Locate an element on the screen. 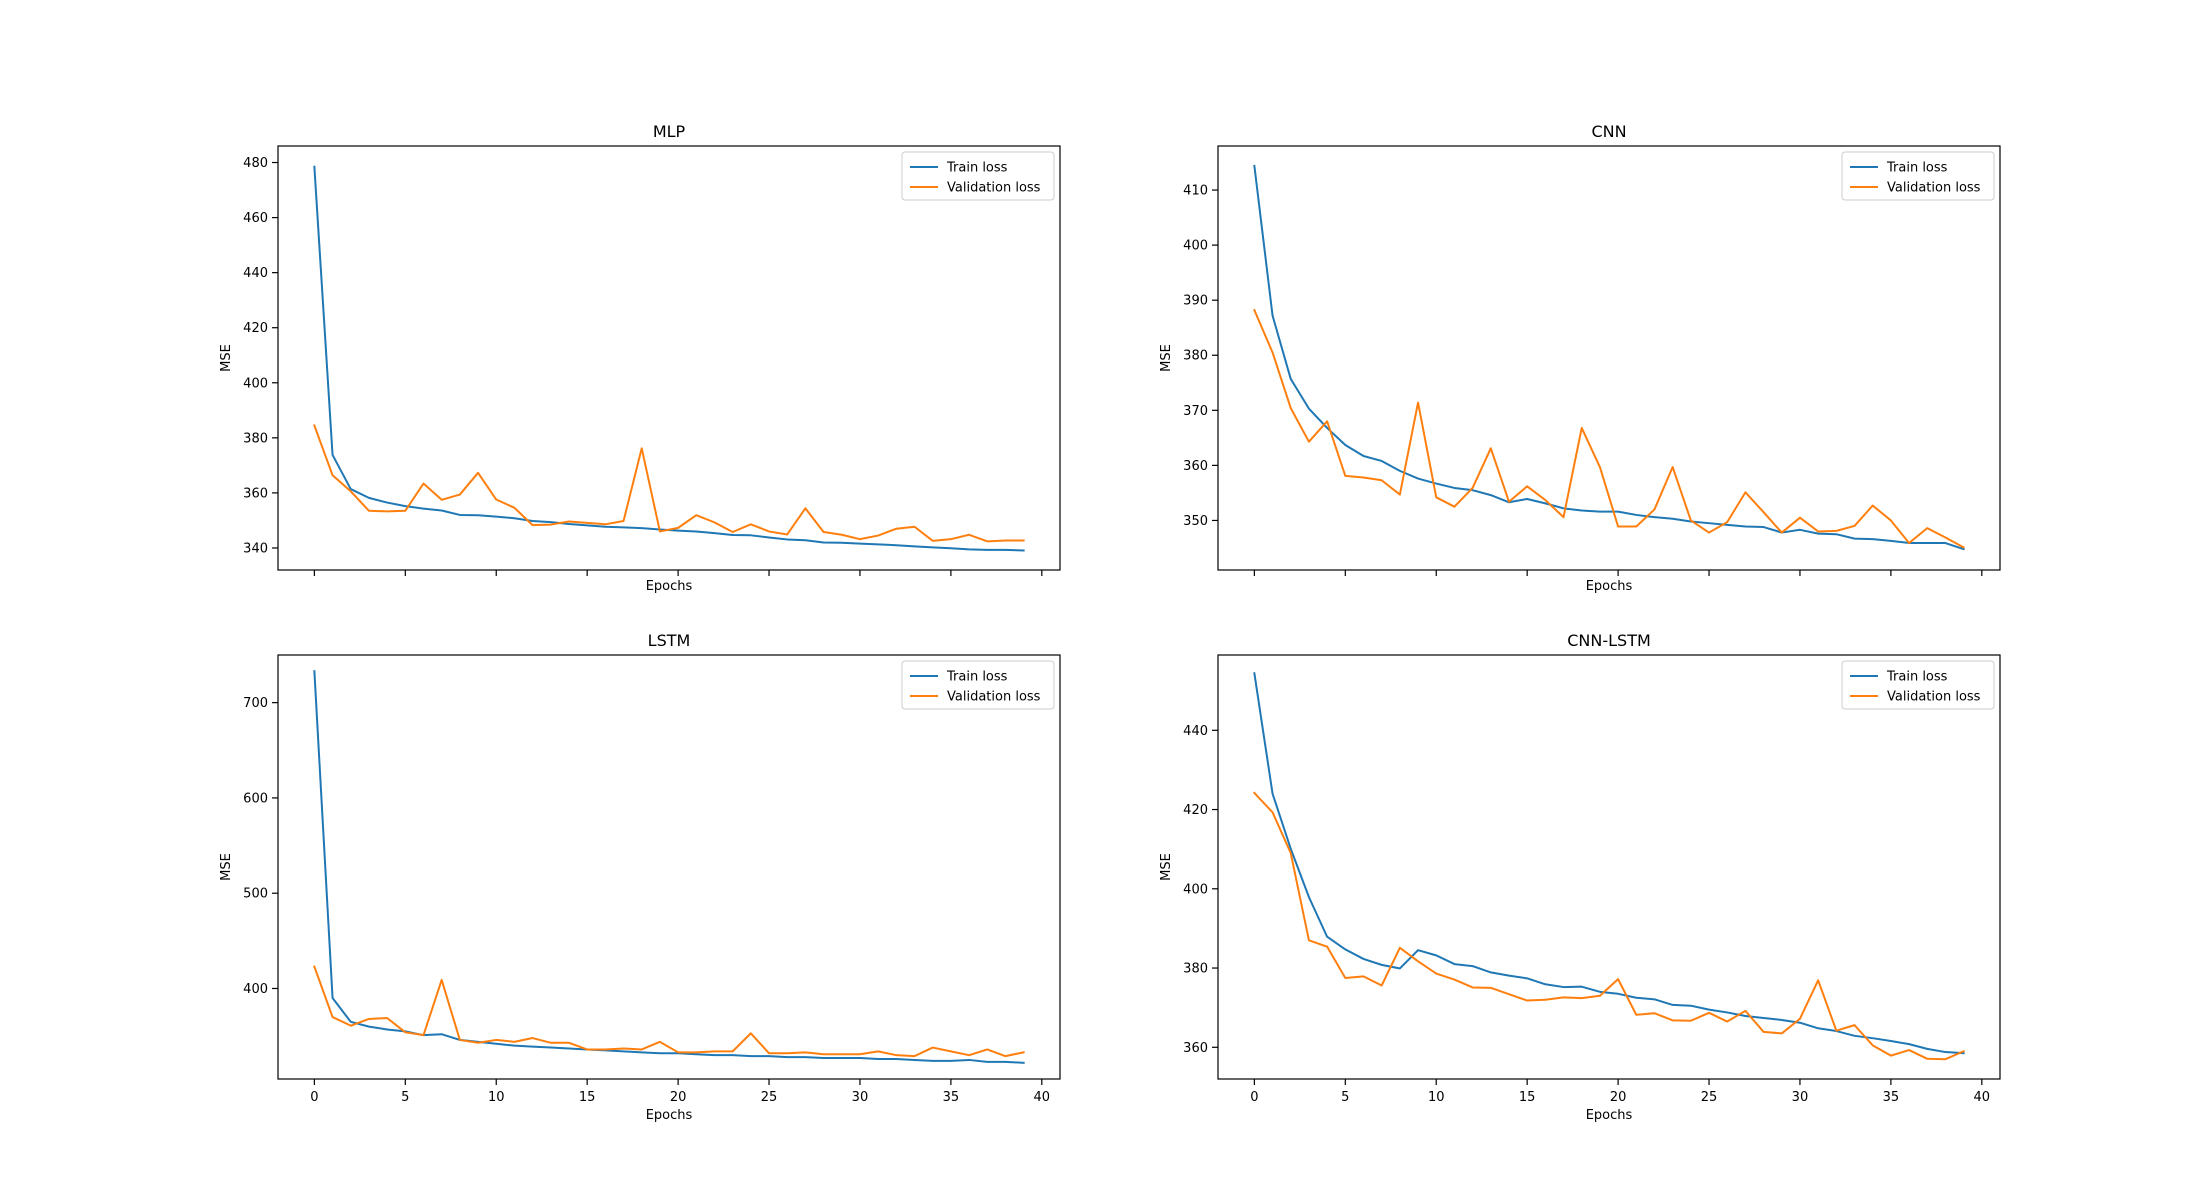 This screenshot has height=1200, width=2200. subplot-title: CNN is located at coordinates (1608, 131).